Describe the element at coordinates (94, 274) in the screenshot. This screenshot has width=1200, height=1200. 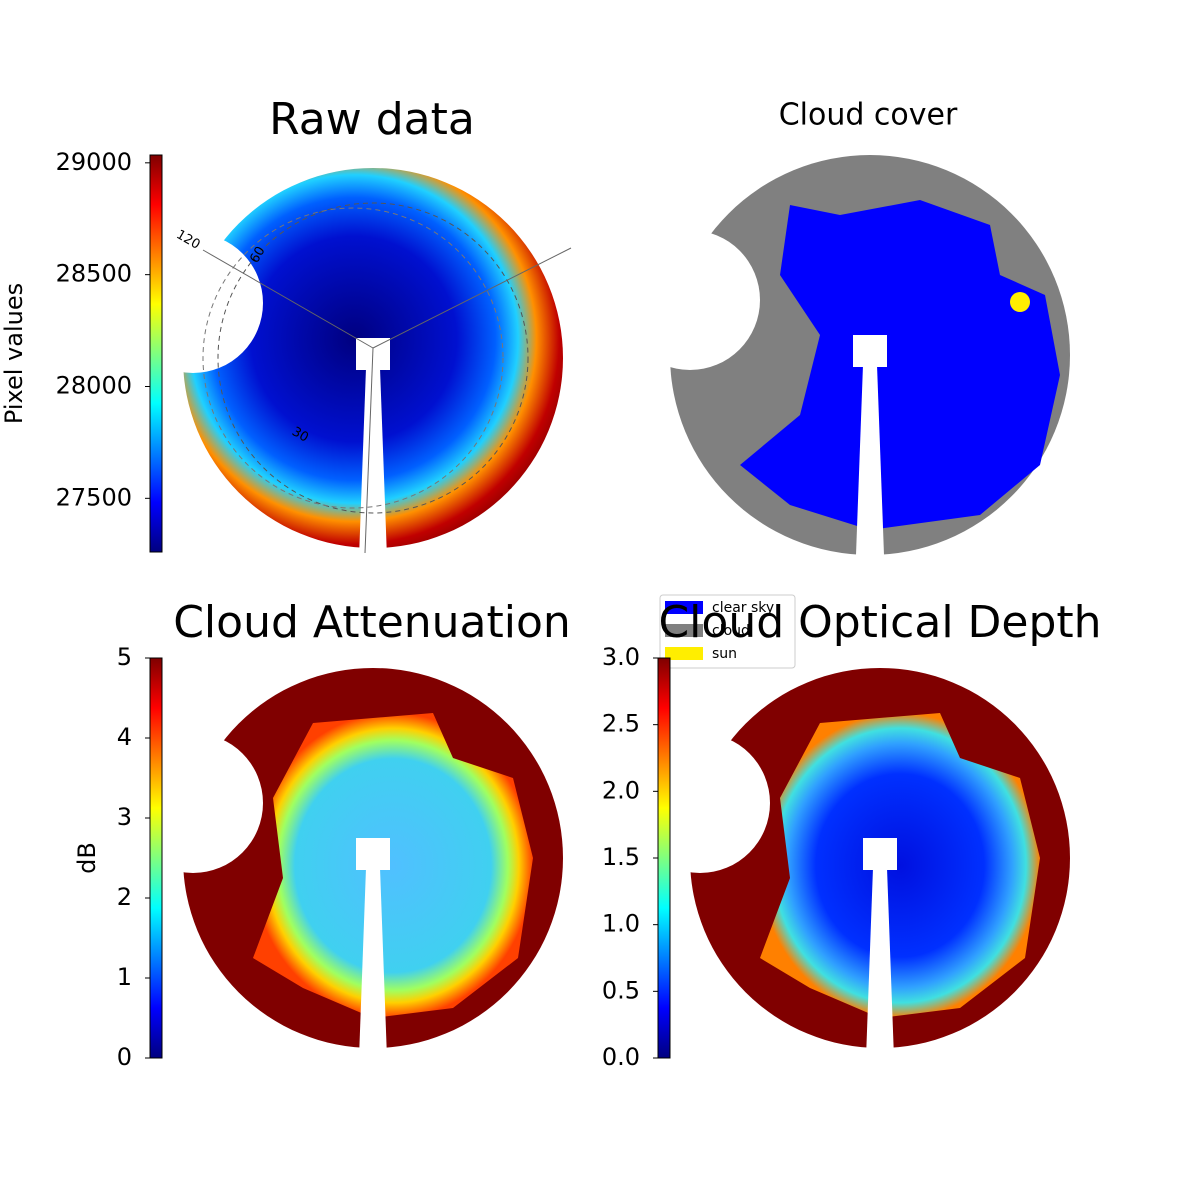
I see `colorbar-tick-label: 28500` at that location.